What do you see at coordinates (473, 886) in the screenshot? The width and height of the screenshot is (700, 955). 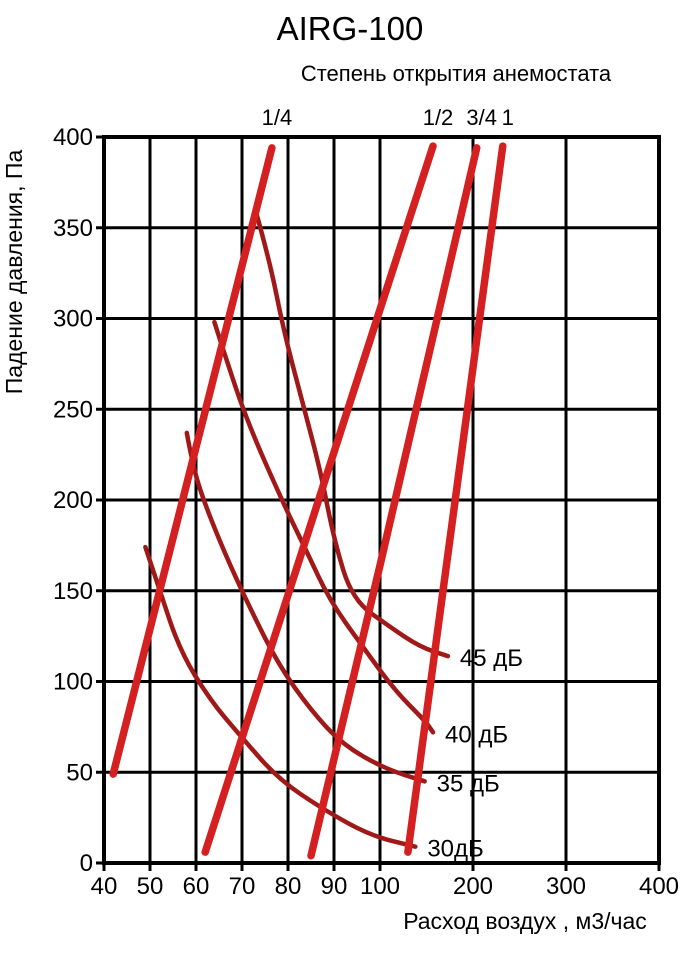 I see `x-tick-label: 200` at bounding box center [473, 886].